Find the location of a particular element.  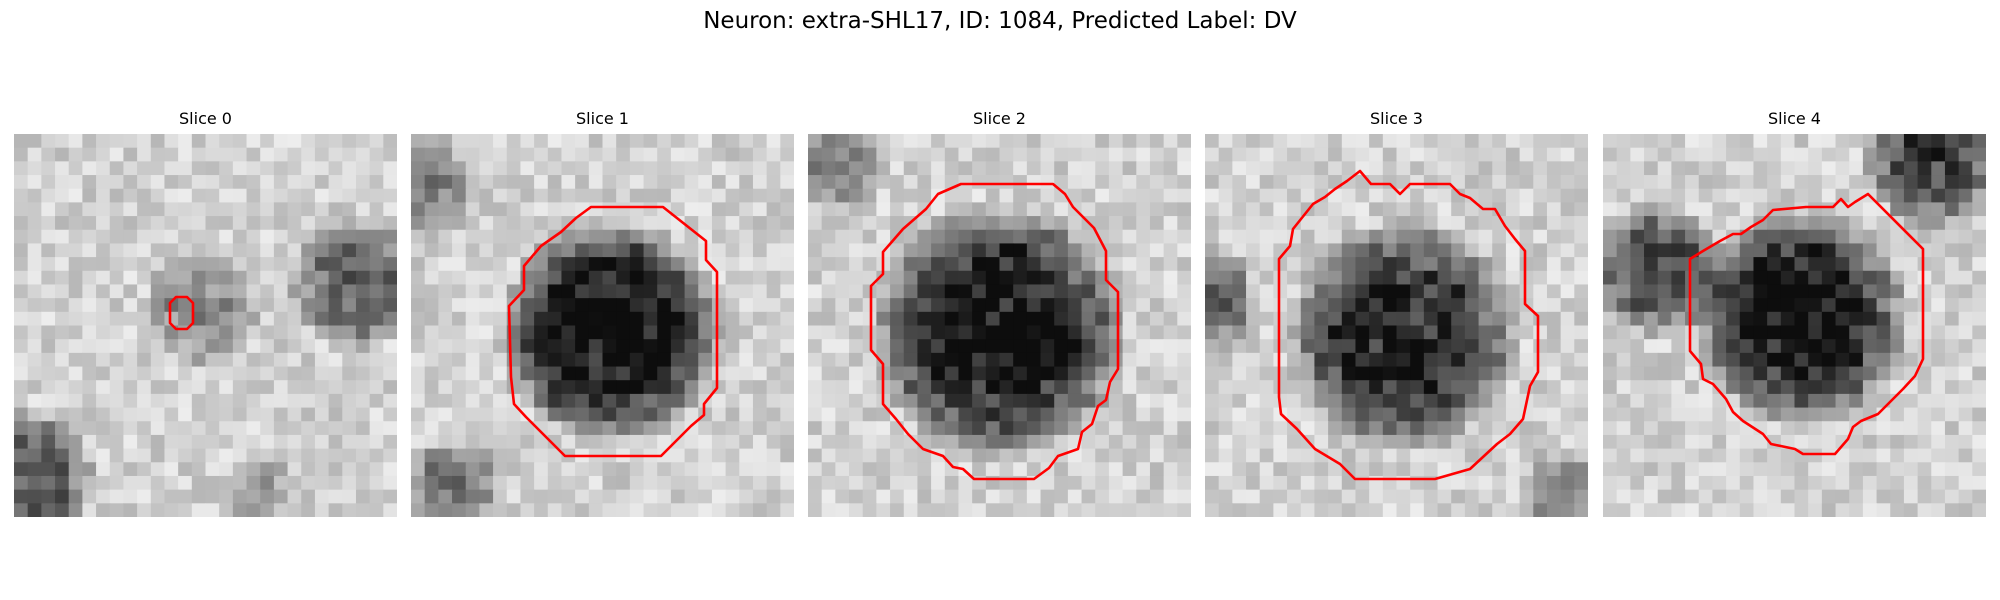

slice-title: Slice 2 is located at coordinates (999, 118).